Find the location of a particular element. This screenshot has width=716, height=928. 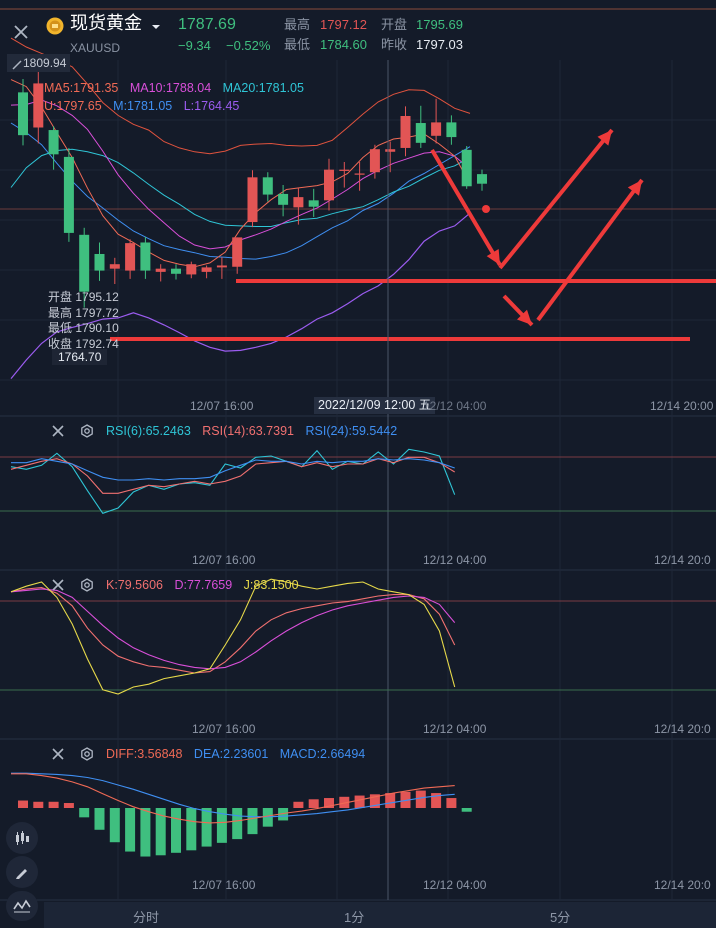

axis-low-label: 1764.70 is located at coordinates (80, 357).